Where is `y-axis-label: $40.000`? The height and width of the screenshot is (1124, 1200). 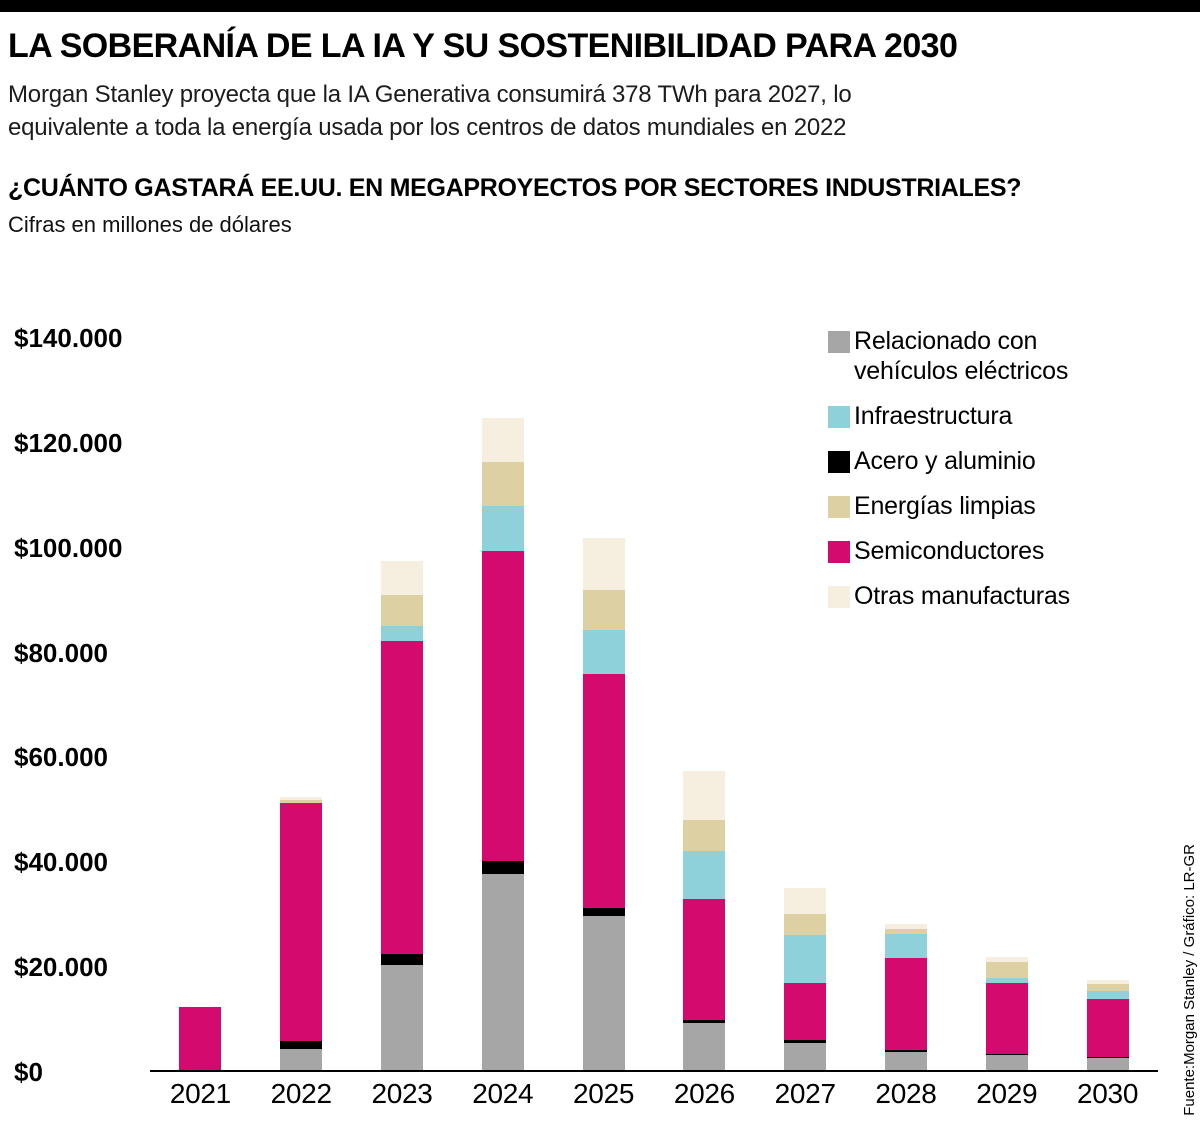 y-axis-label: $40.000 is located at coordinates (61, 862).